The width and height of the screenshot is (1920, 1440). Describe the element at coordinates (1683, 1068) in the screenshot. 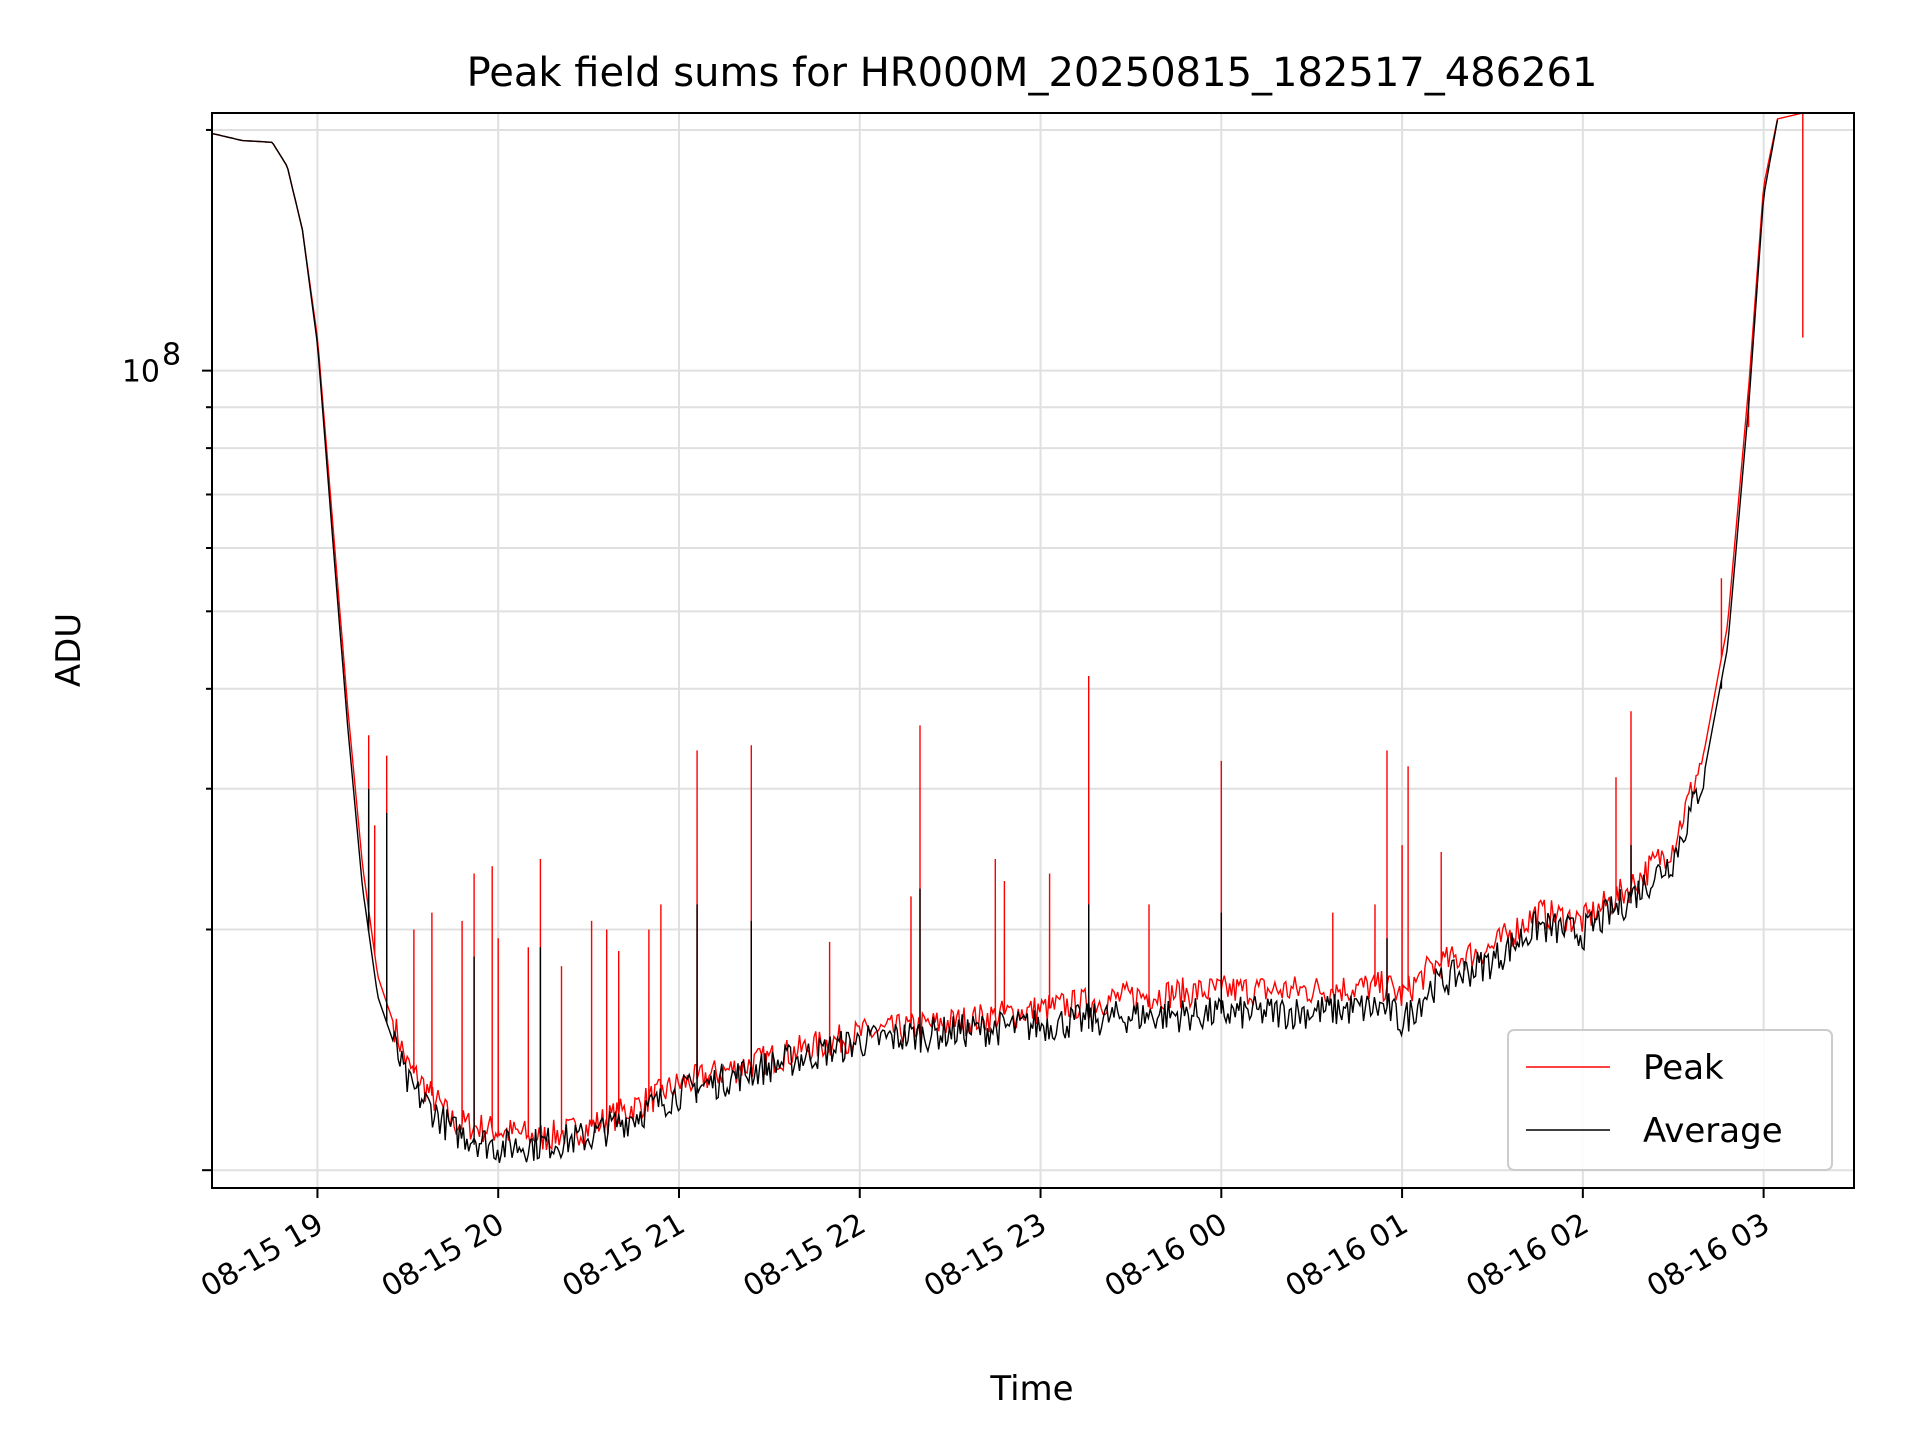

I see `legend-peak-label: Peak` at that location.